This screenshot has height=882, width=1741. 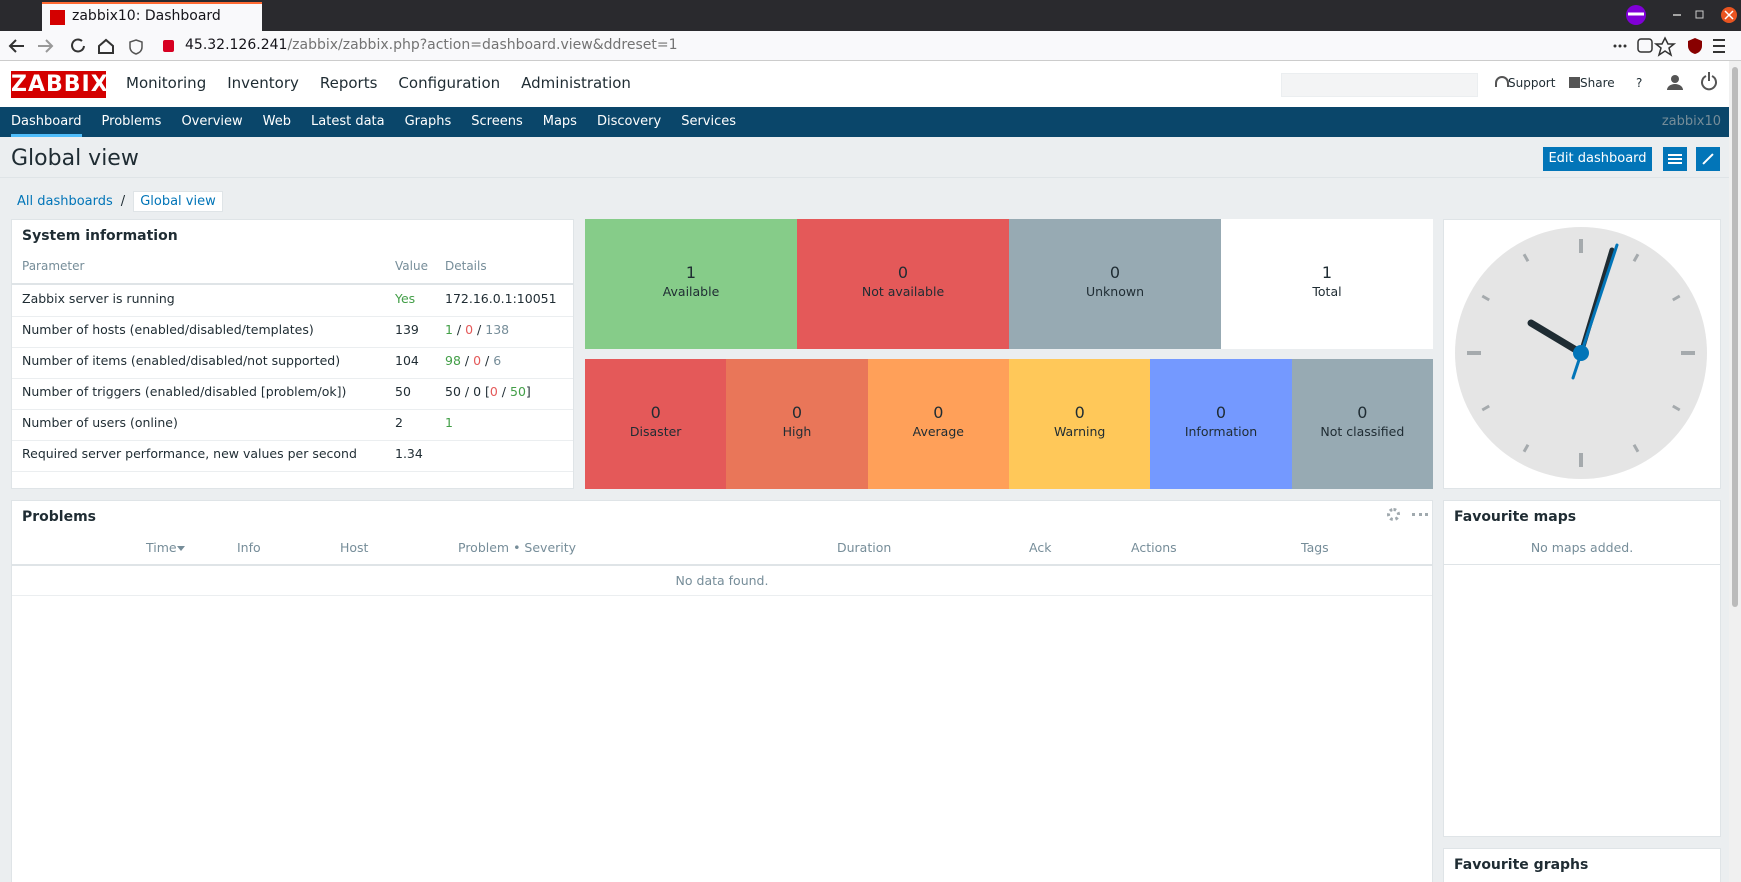 I want to click on fullscreen-button, so click(x=1708, y=159).